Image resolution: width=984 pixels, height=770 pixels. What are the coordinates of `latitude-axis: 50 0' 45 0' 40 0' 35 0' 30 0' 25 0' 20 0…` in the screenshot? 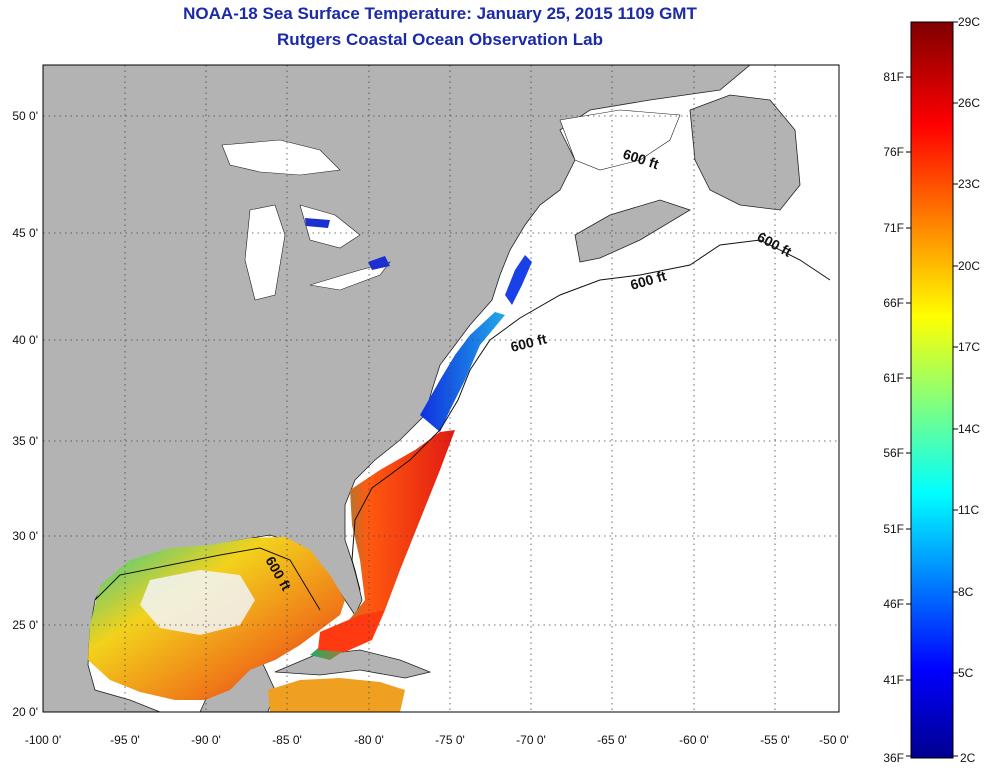 It's located at (25, 414).